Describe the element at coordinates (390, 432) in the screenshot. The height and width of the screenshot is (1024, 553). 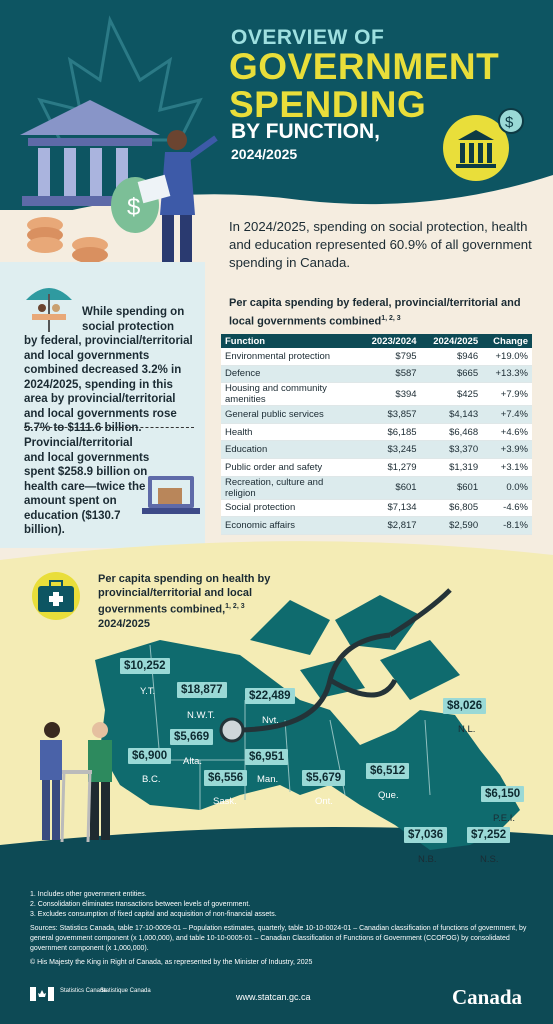
I see `cell-2023: $6,185` at that location.